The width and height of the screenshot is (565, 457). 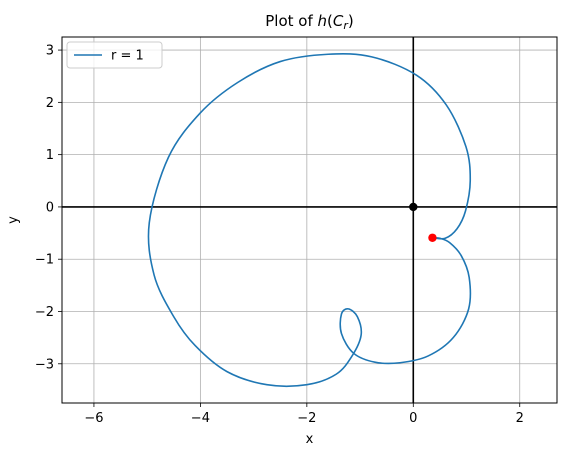 I want to click on y-tick-label: 2, so click(x=50, y=103).